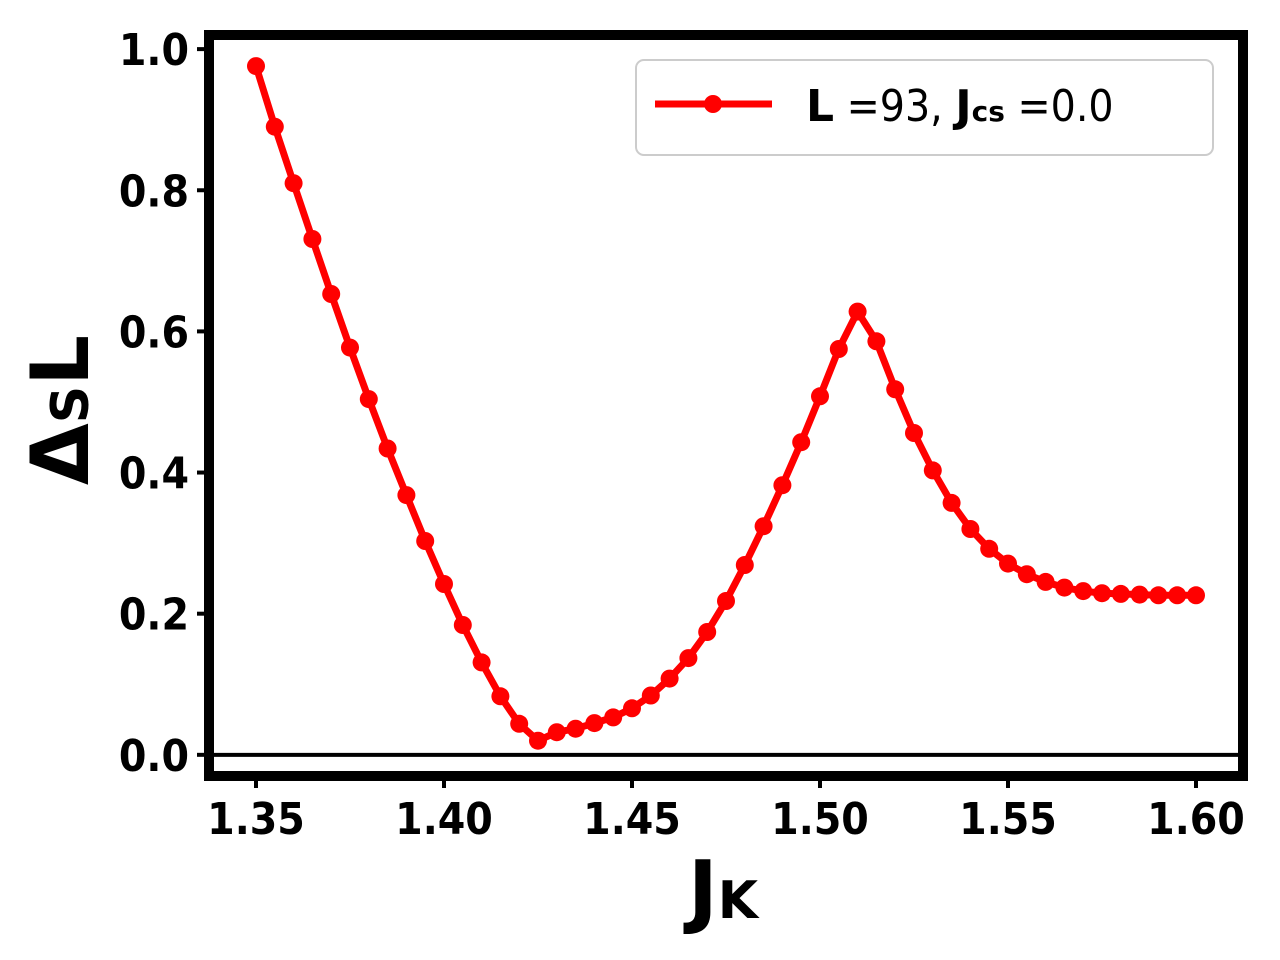 The image size is (1280, 960). I want to click on x-axis-label-main: J, so click(700, 890).